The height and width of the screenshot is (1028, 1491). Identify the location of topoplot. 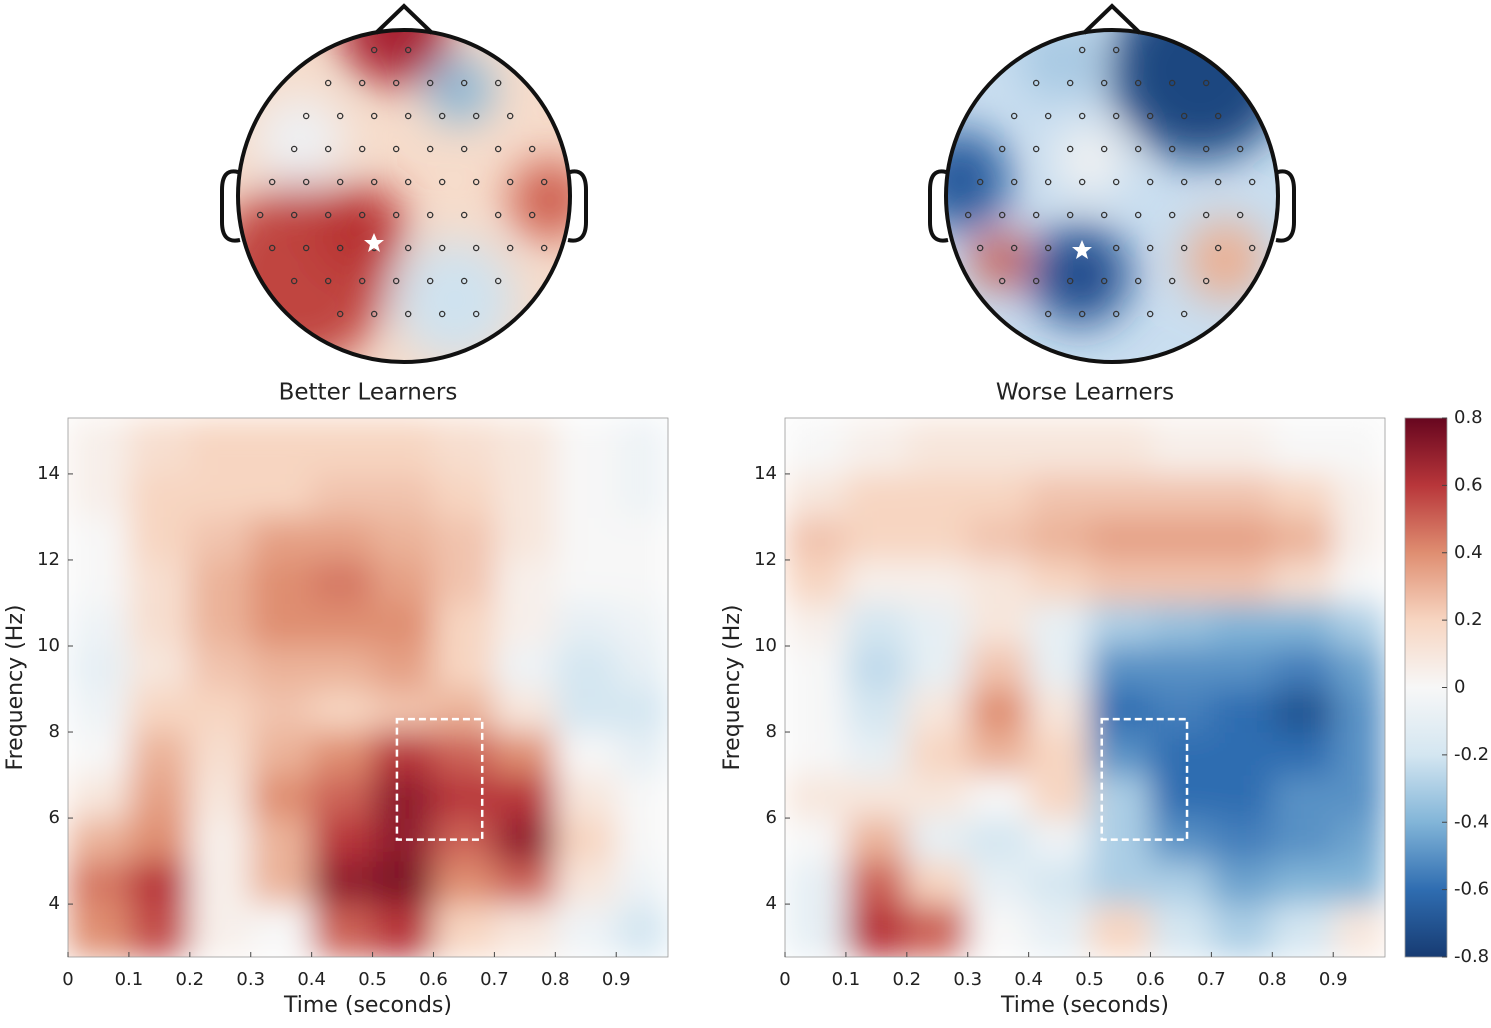
(404, 183).